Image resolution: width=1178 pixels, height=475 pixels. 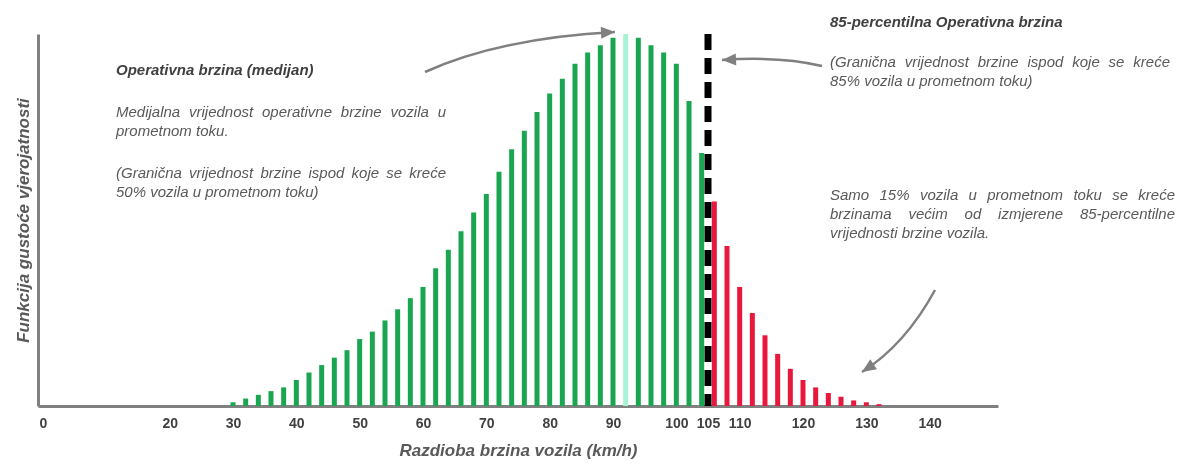 What do you see at coordinates (233, 422) in the screenshot?
I see `x-tick-label: 30` at bounding box center [233, 422].